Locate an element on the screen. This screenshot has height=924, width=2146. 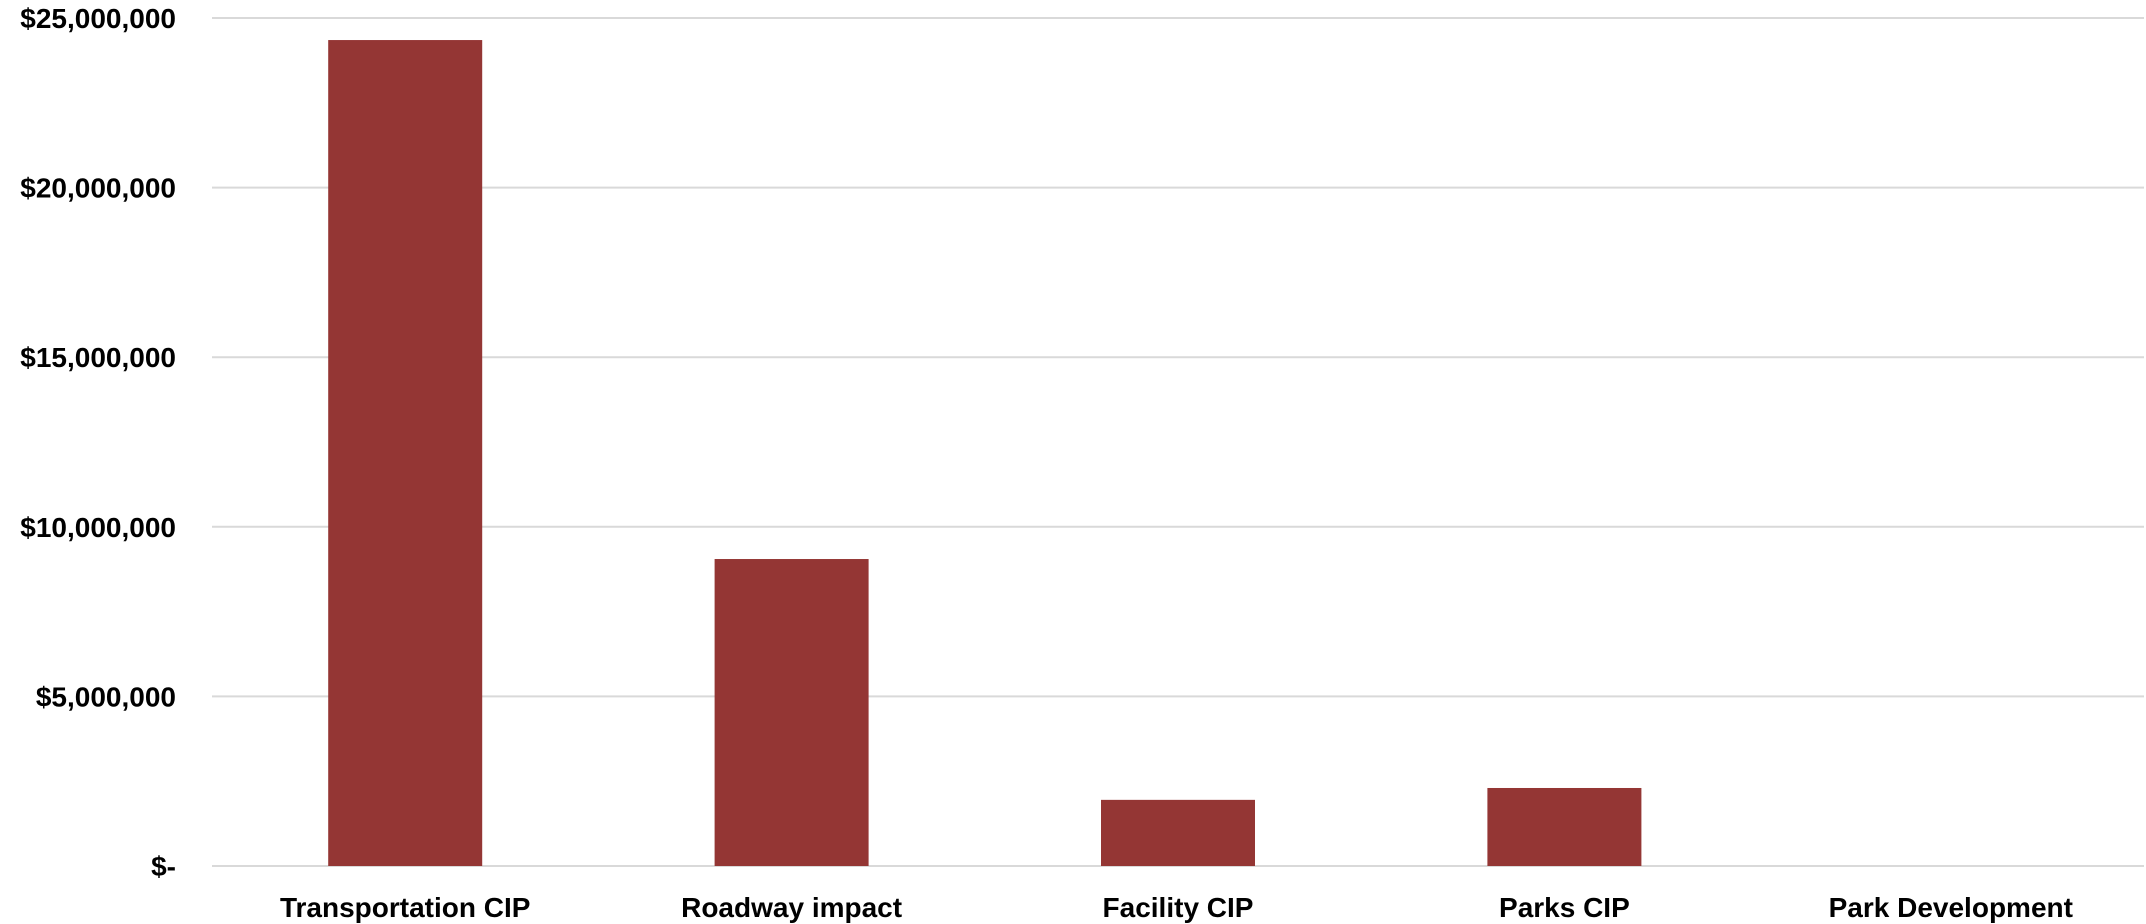
y-tick-label: $15,000,000 is located at coordinates (98, 357).